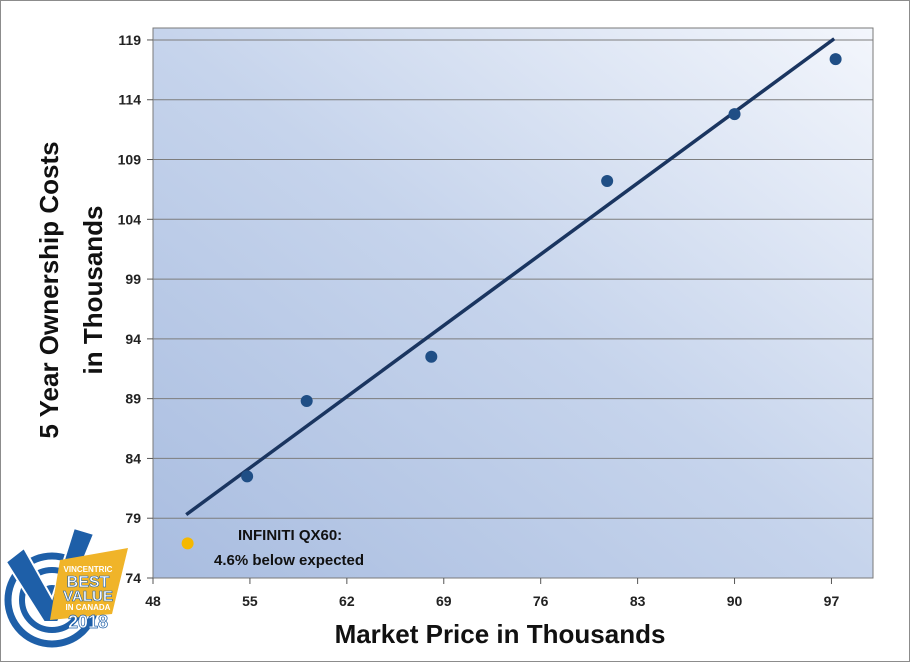  What do you see at coordinates (290, 535) in the screenshot?
I see `annotation-line1: INFINITI QX60:` at bounding box center [290, 535].